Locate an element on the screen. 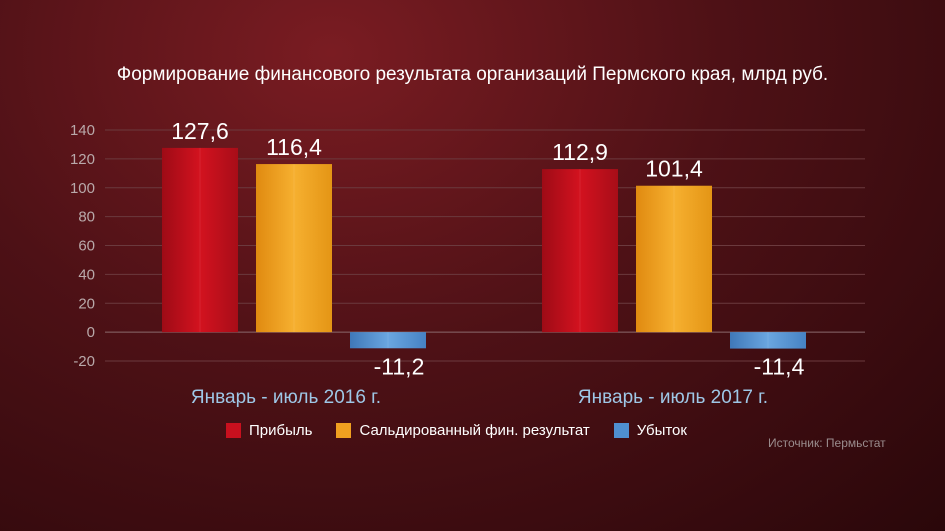 Image resolution: width=945 pixels, height=531 pixels. data-label: 101,4 is located at coordinates (674, 169).